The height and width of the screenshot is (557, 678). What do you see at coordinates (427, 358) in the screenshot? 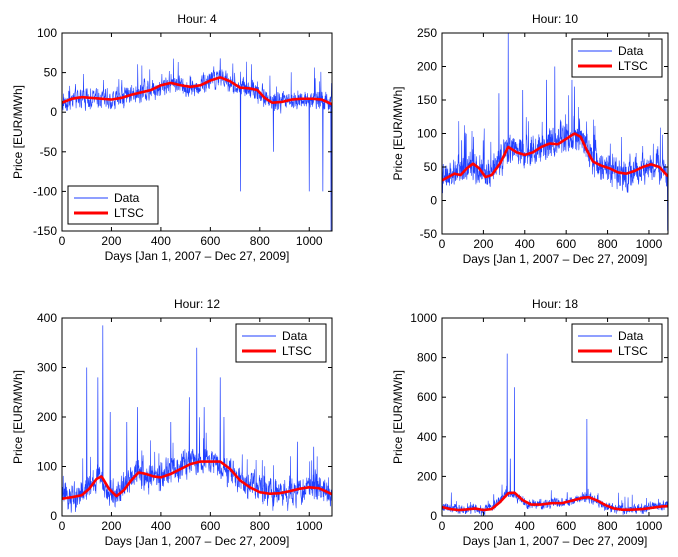
I see `y-tick-label: 800` at bounding box center [427, 358].